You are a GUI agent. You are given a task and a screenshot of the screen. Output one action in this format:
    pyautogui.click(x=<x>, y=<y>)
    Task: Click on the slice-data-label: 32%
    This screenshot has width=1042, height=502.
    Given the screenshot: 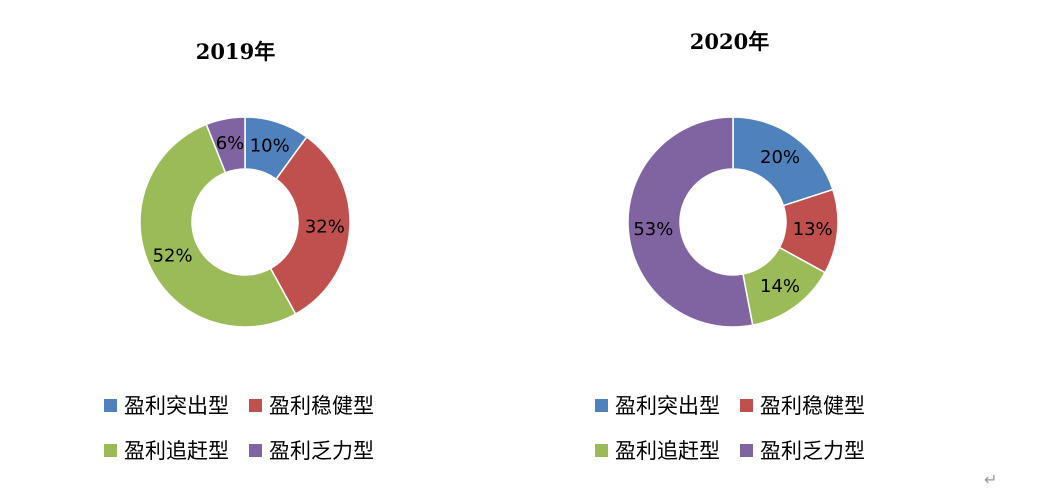 What is the action you would take?
    pyautogui.click(x=325, y=227)
    